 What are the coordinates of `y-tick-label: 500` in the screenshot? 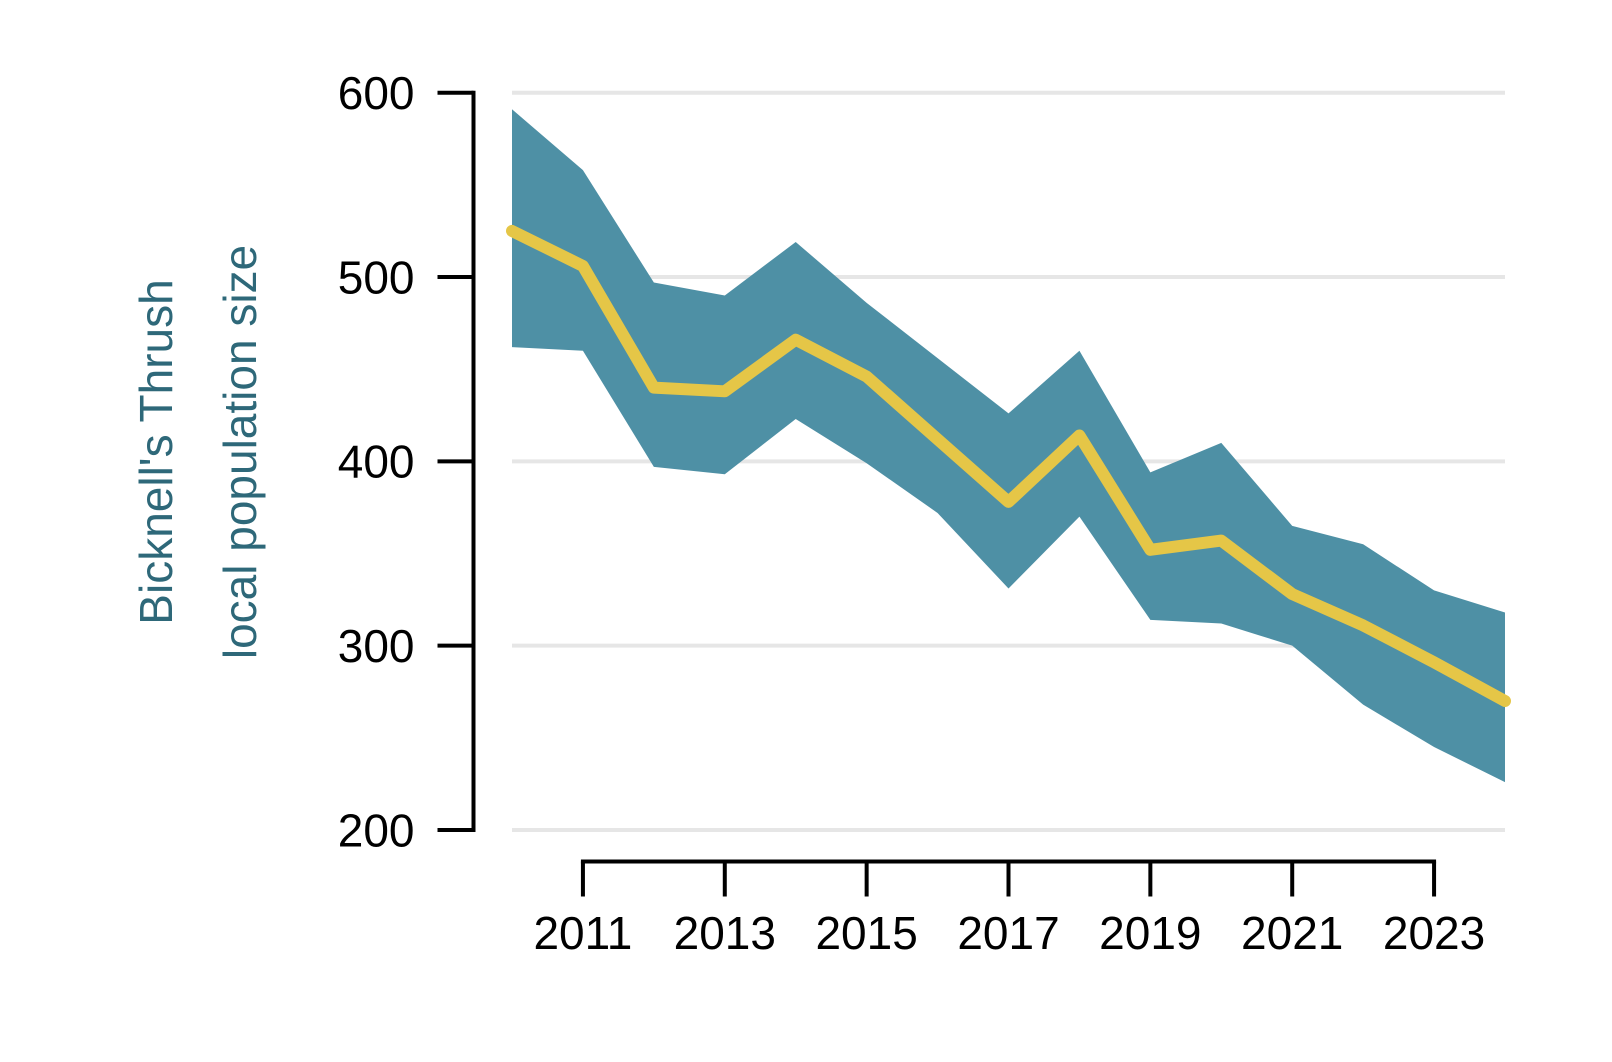 It's located at (376, 277).